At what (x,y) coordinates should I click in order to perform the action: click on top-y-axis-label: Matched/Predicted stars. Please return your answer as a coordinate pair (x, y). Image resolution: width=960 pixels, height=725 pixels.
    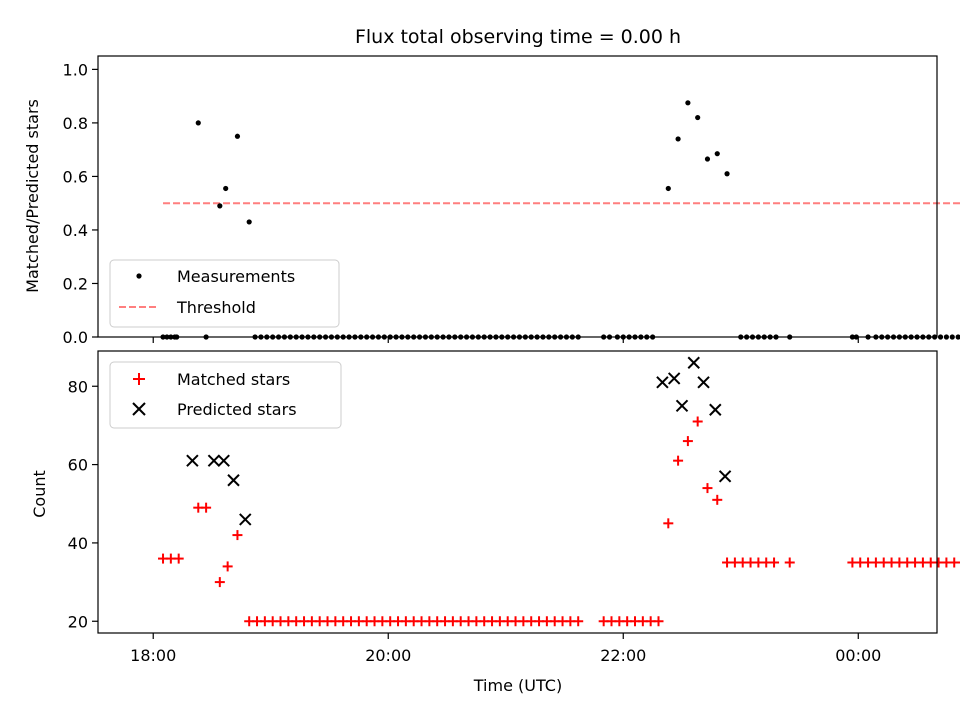
    Looking at the image, I should click on (32, 196).